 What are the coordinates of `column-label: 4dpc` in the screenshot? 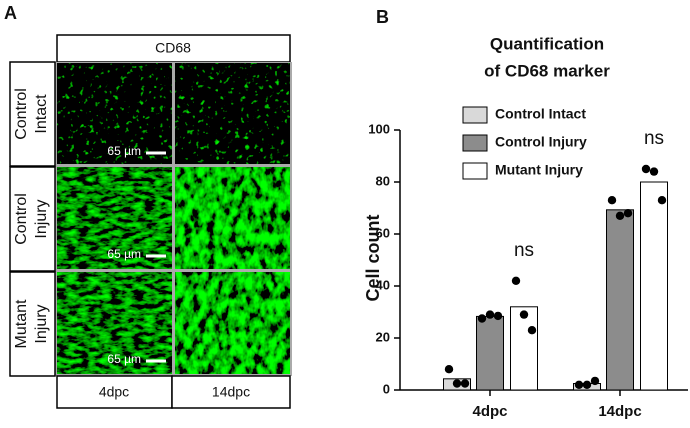 It's located at (114, 392).